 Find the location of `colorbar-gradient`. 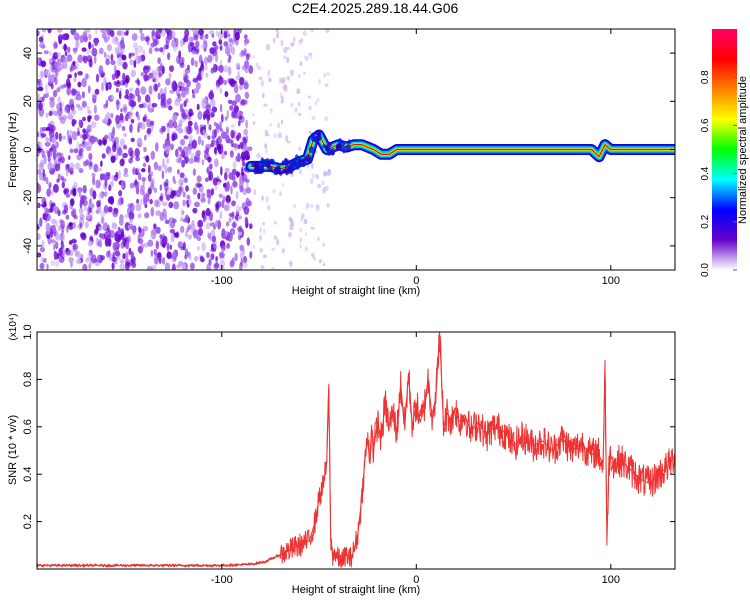

colorbar-gradient is located at coordinates (724, 149).